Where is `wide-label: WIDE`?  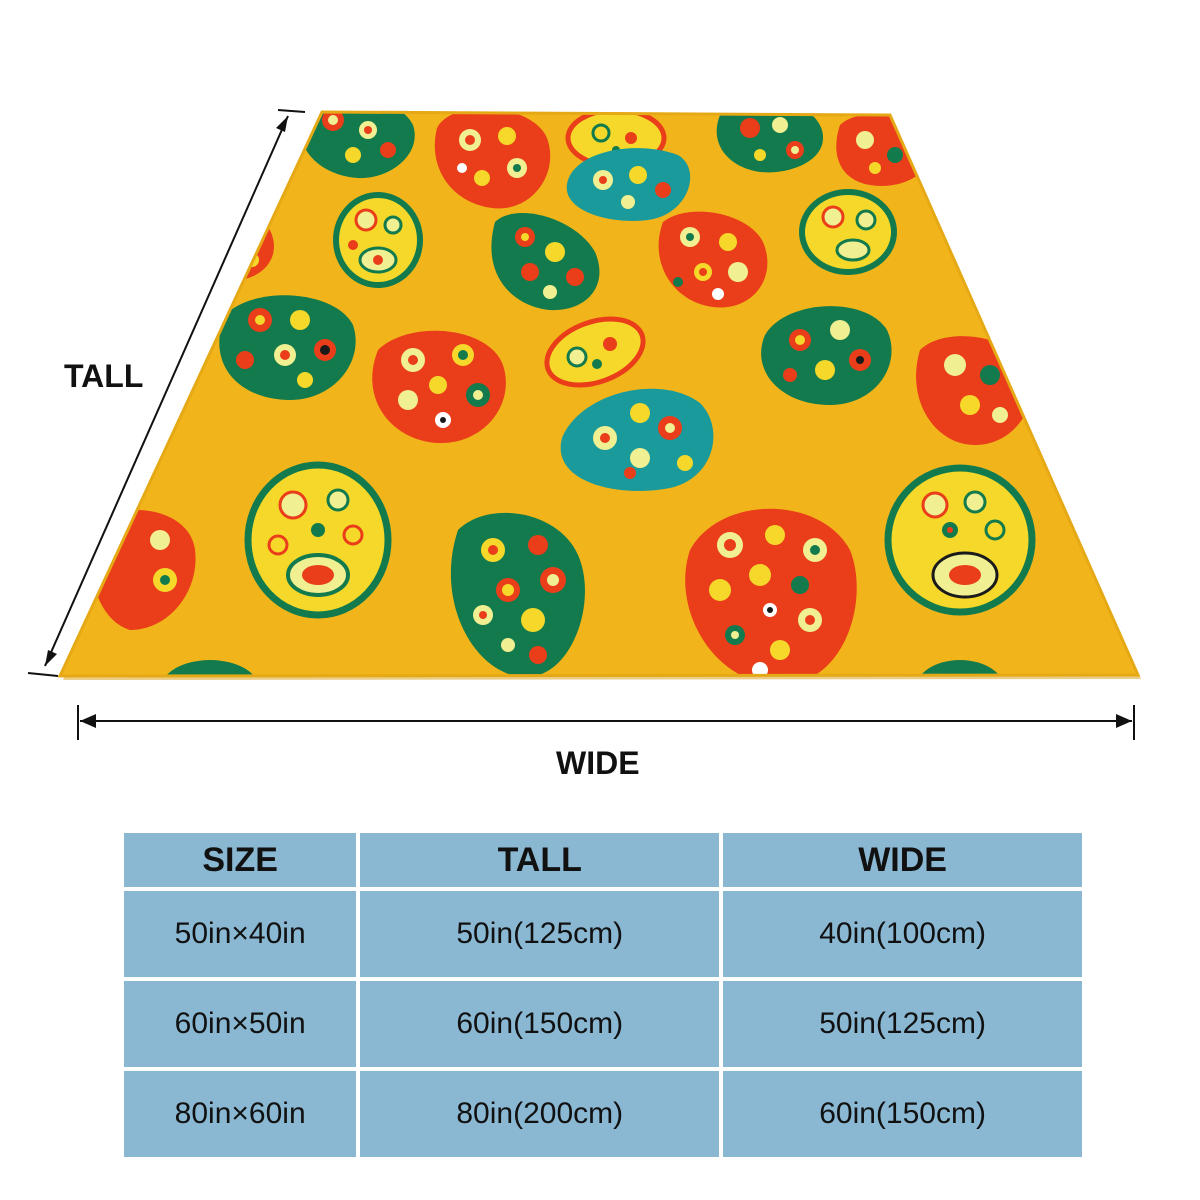
wide-label: WIDE is located at coordinates (598, 763).